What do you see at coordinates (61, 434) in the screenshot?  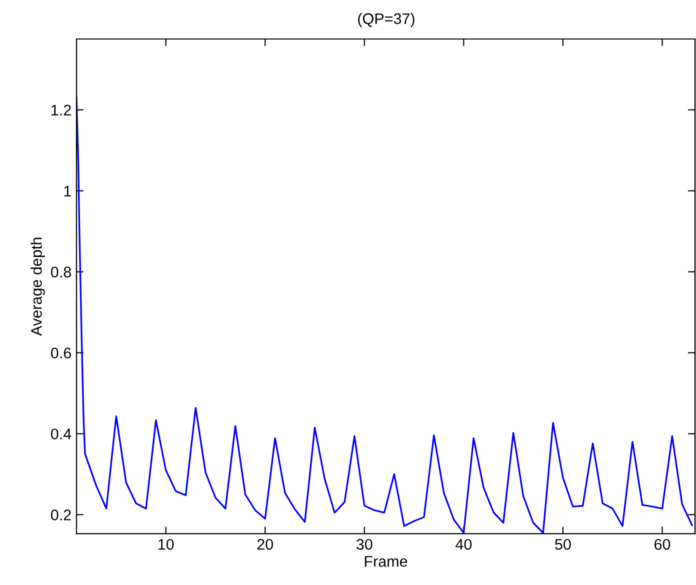 I see `y-tick-label: 0.4` at bounding box center [61, 434].